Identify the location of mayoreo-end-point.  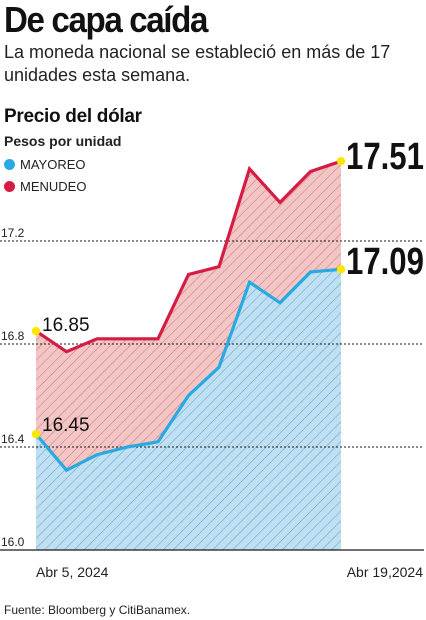
(341, 269).